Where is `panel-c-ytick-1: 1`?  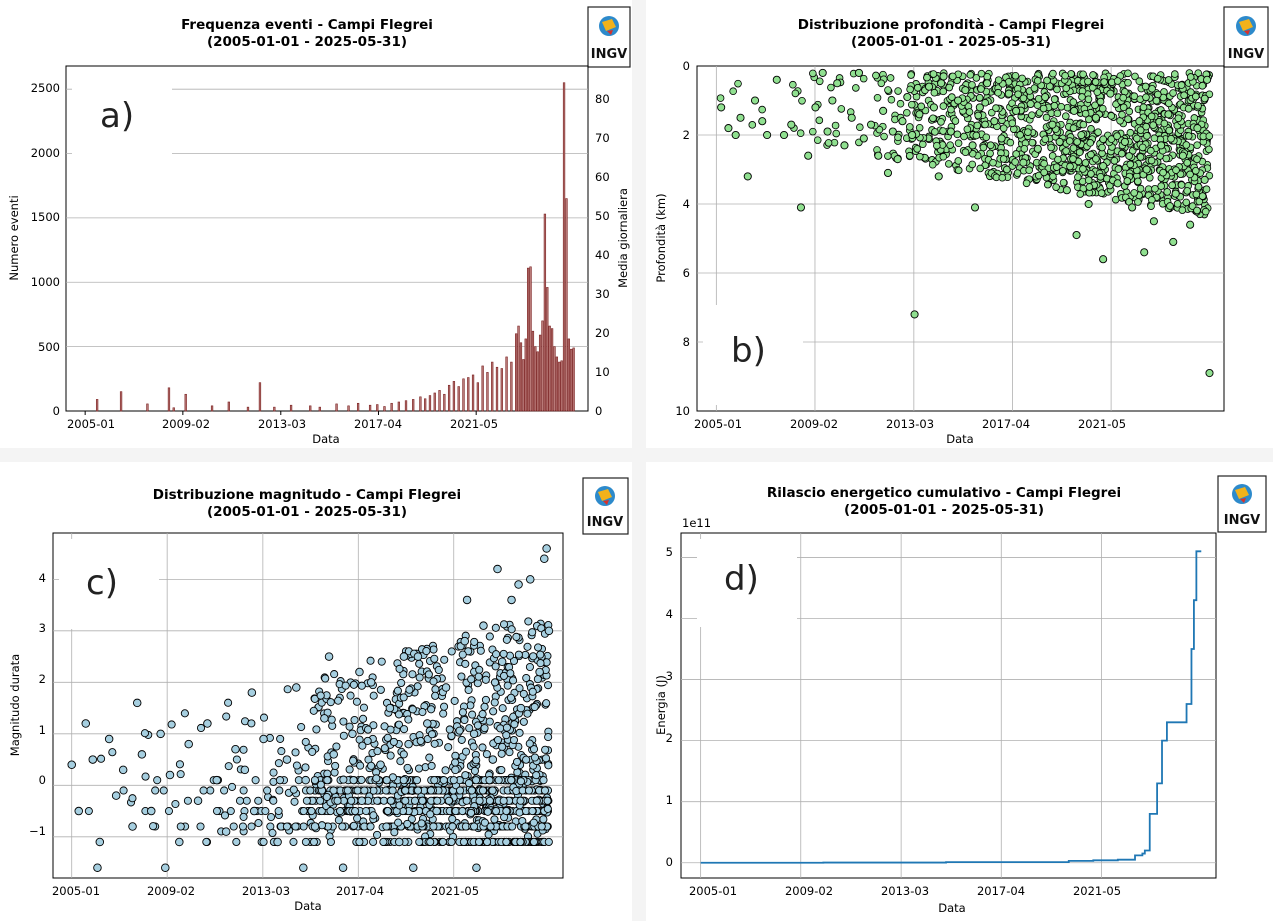 panel-c-ytick-1: 1 is located at coordinates (42, 730).